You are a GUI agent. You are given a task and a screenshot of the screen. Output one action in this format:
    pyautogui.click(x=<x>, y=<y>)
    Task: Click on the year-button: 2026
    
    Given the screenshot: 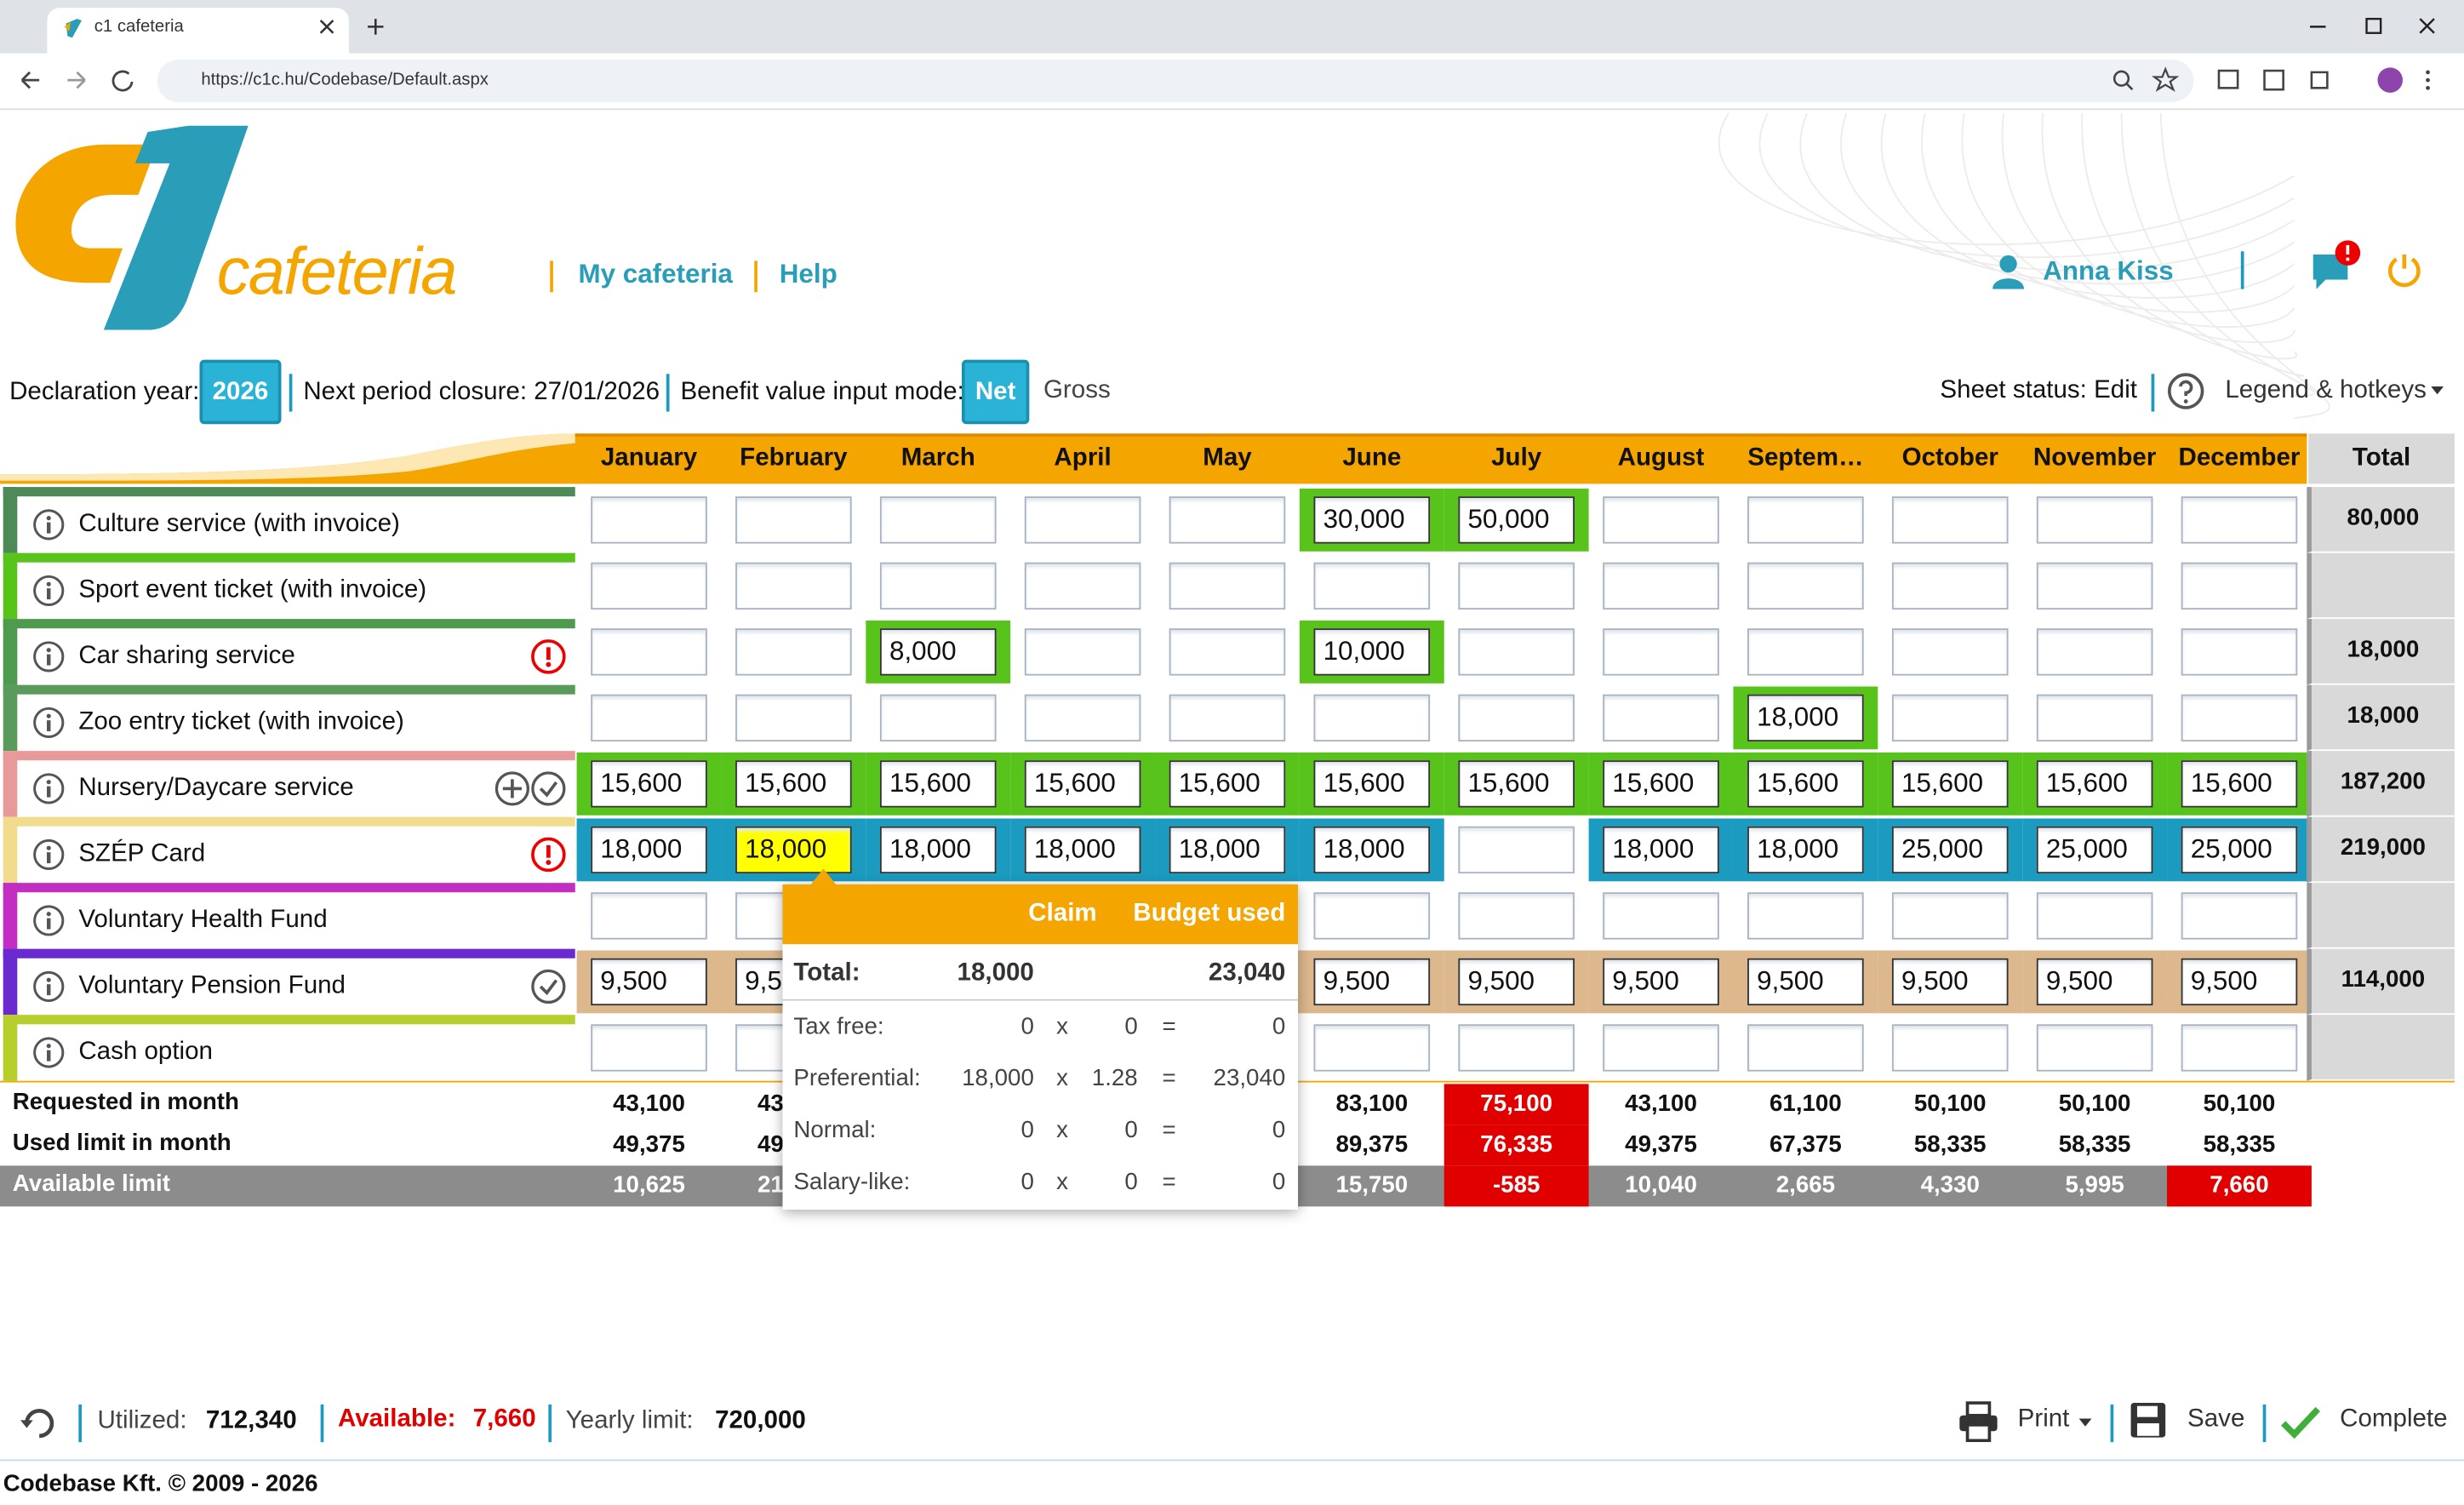 What is the action you would take?
    pyautogui.click(x=240, y=392)
    